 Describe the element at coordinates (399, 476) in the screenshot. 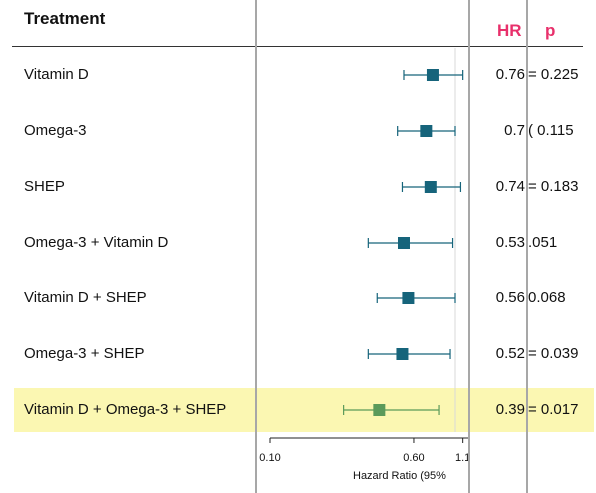

I see `x-axis-label: Hazard Ratio (95%` at that location.